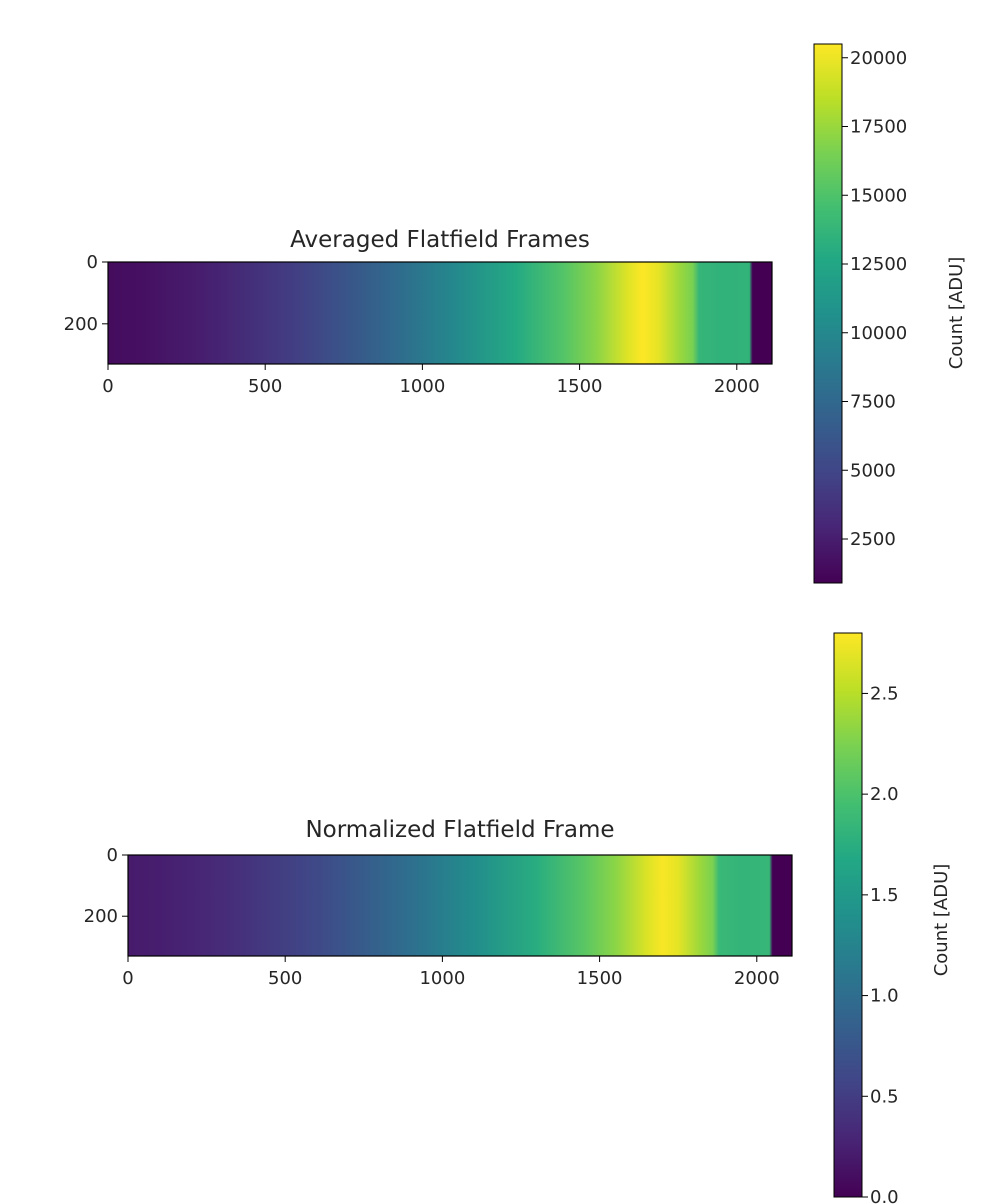 This screenshot has height=1204, width=987. I want to click on colorbar-tick-label: 15000, so click(878, 195).